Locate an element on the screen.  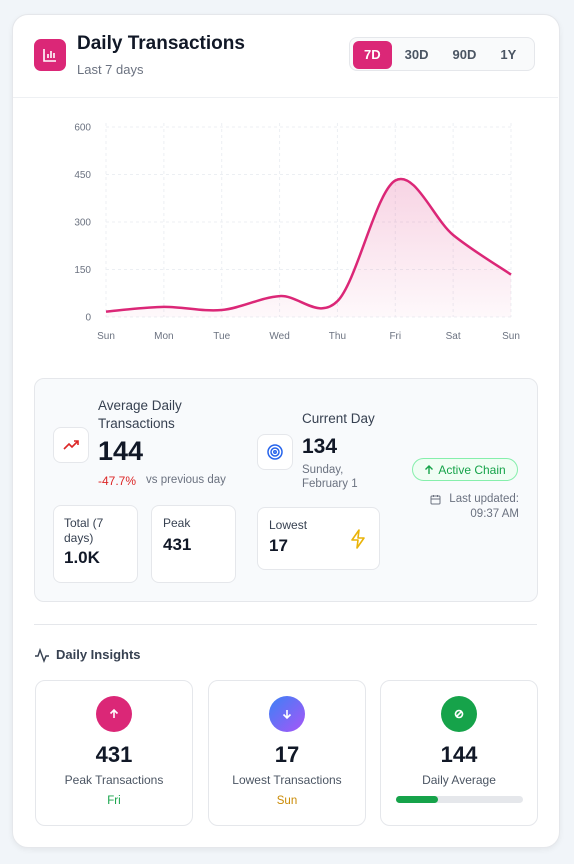
status-pill: Active Chain is located at coordinates (465, 469).